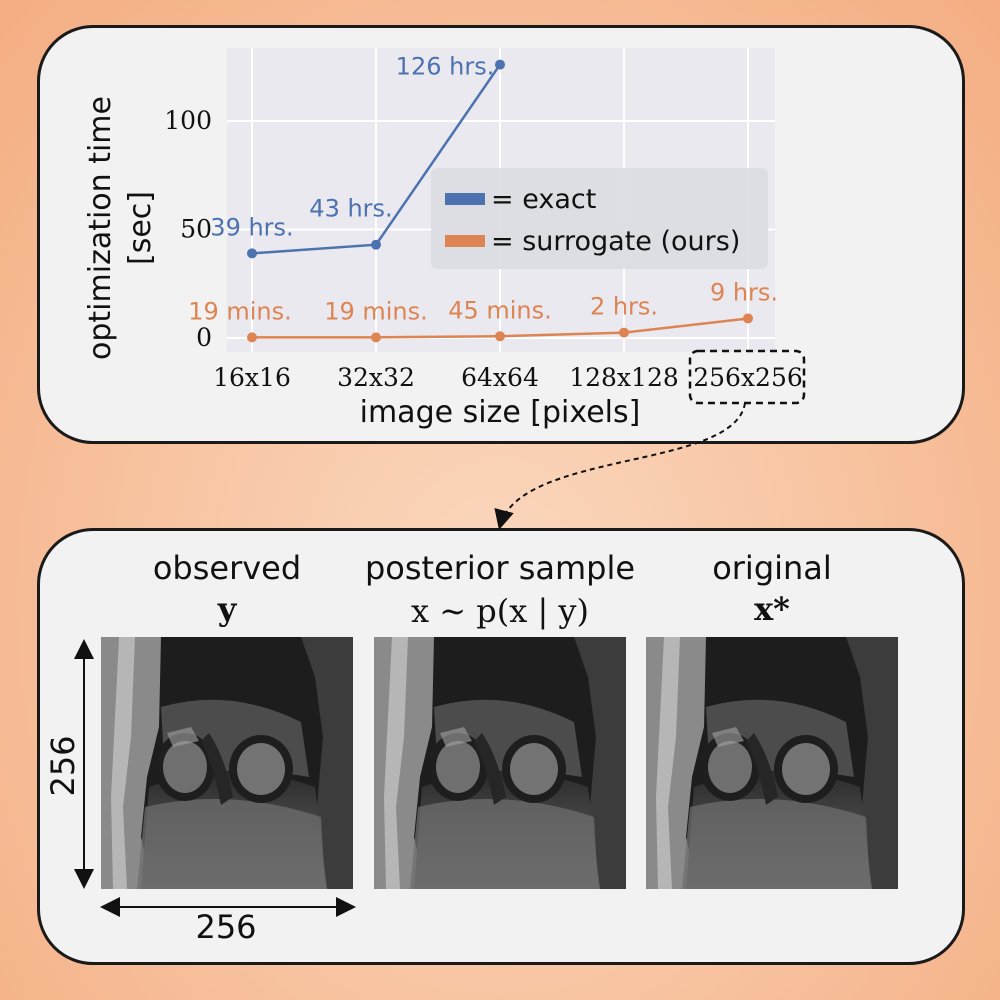 The height and width of the screenshot is (1000, 1000). I want to click on observed-image, so click(227, 763).